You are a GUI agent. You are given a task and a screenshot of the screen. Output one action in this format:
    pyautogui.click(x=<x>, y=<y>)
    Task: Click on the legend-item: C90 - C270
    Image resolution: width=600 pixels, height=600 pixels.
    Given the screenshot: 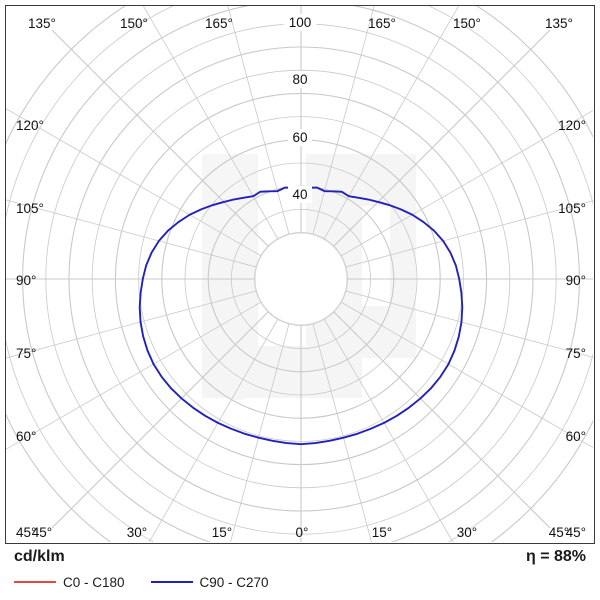 What is the action you would take?
    pyautogui.click(x=209, y=582)
    